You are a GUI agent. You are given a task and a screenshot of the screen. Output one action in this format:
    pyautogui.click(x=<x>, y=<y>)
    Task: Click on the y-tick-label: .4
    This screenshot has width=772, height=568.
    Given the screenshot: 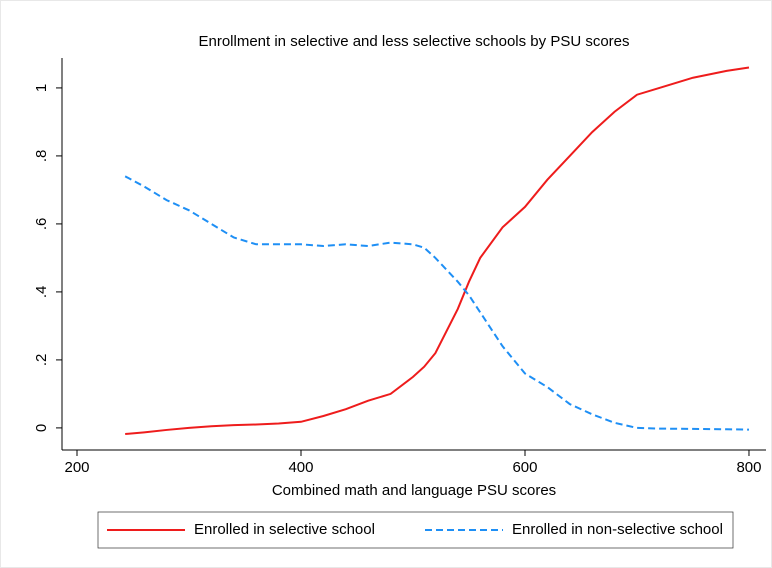 What is the action you would take?
    pyautogui.click(x=41, y=292)
    